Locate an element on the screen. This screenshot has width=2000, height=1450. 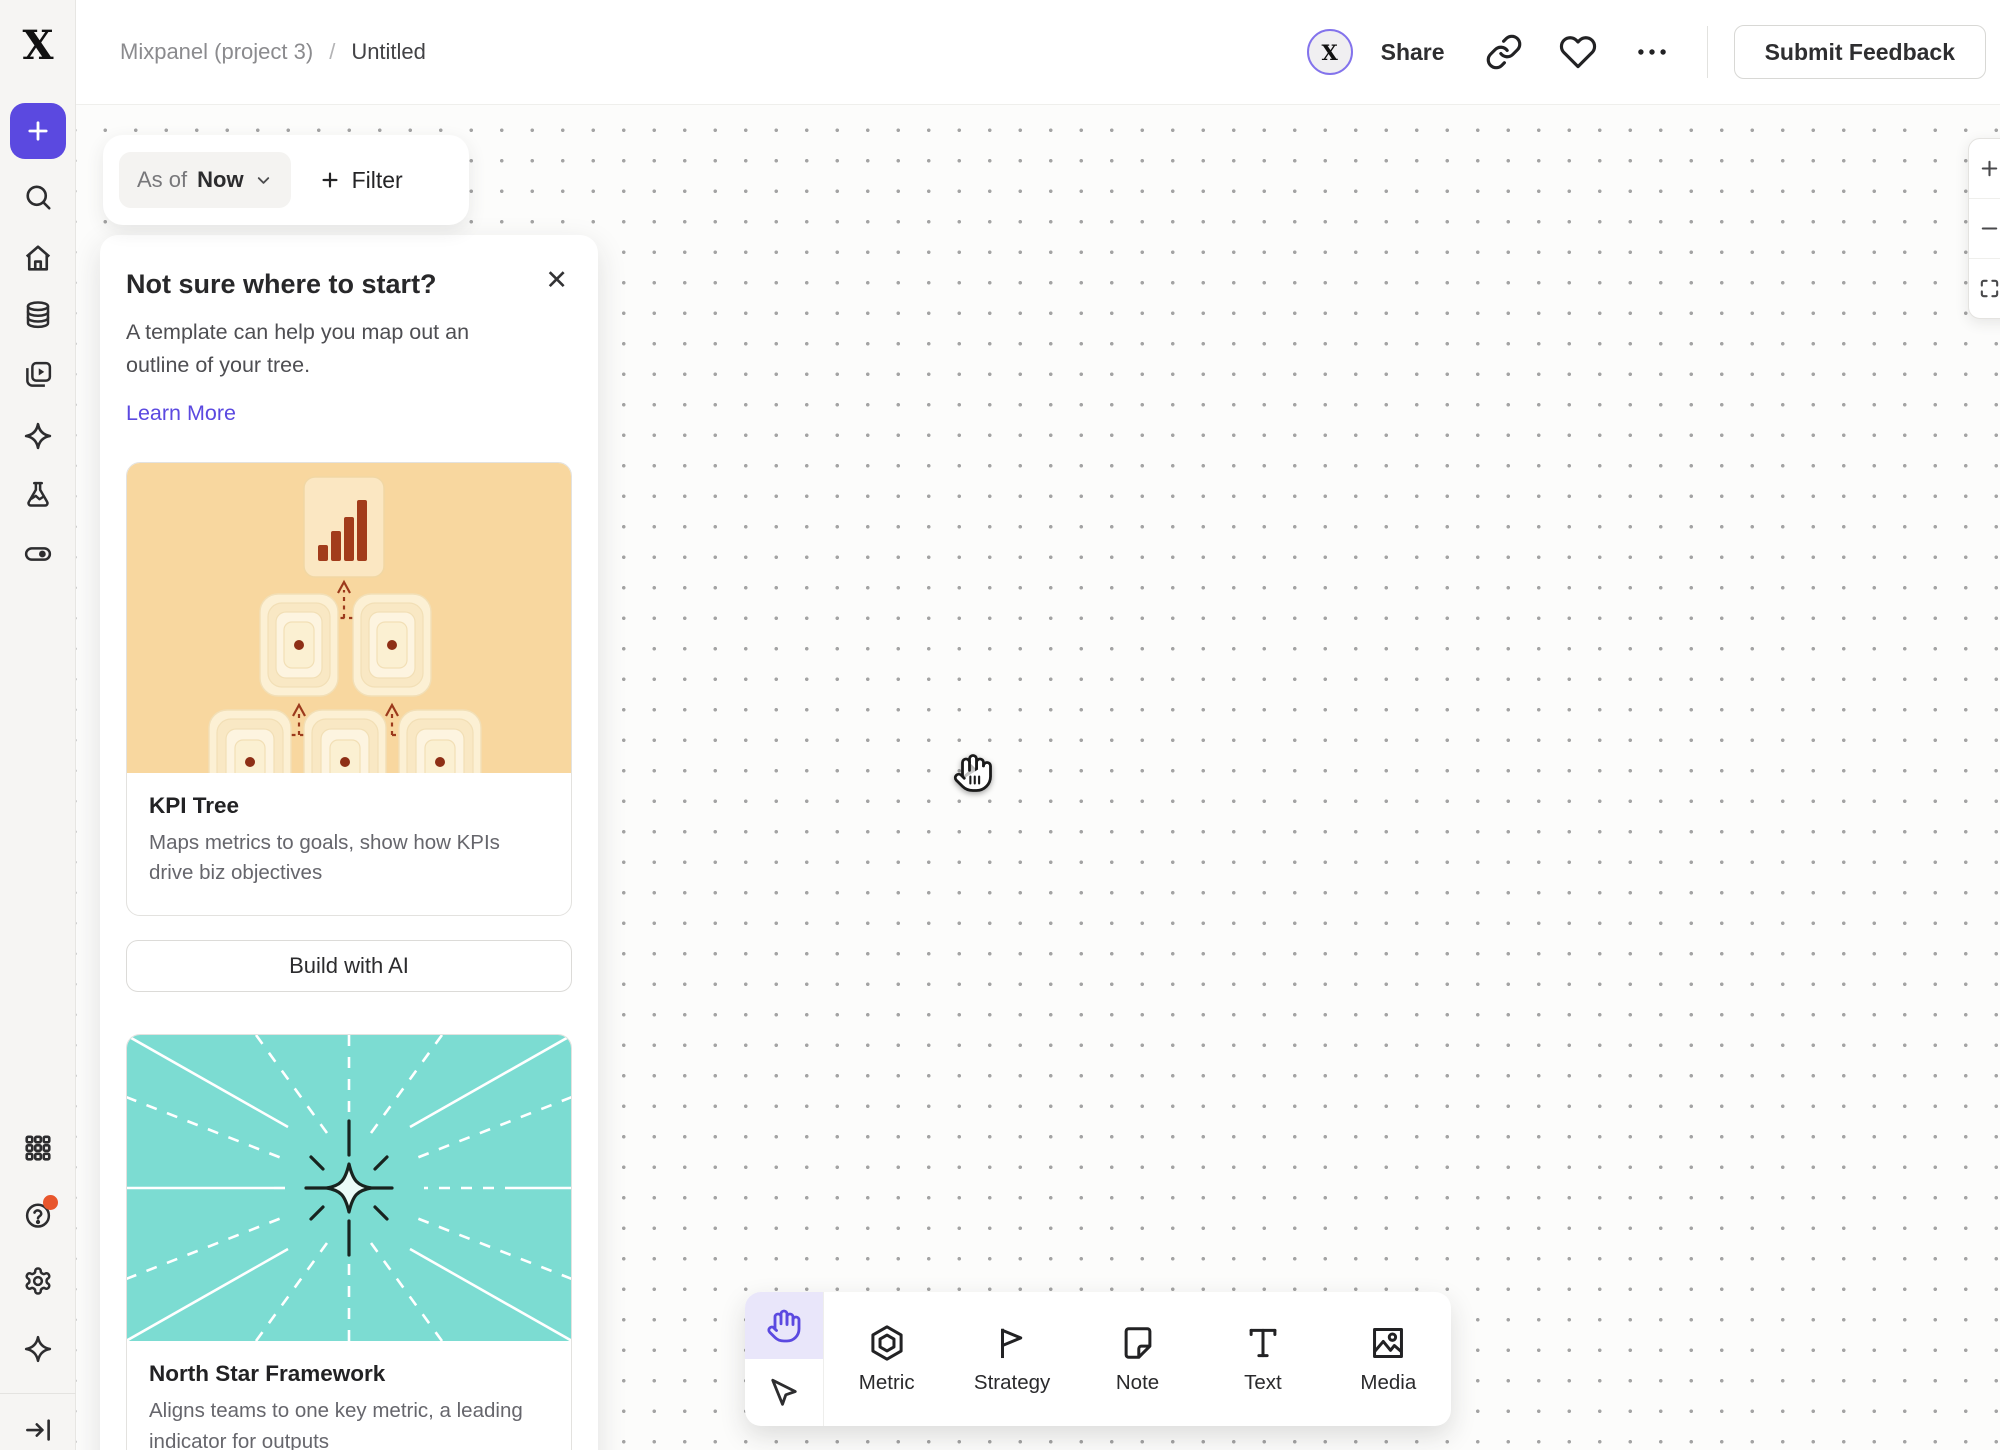
hand-icon is located at coordinates (784, 1325).